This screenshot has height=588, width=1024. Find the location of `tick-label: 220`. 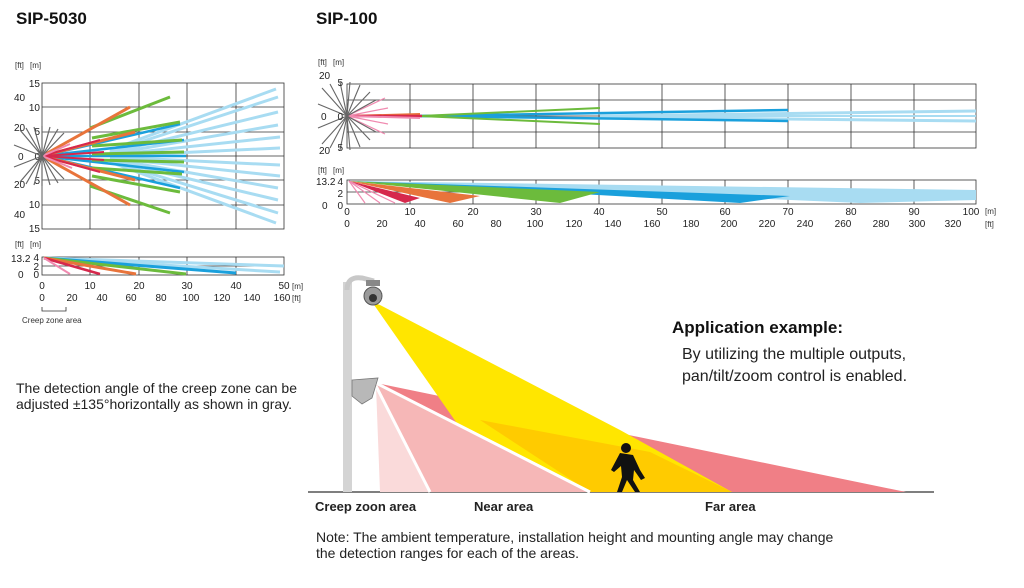

tick-label: 220 is located at coordinates (767, 224).